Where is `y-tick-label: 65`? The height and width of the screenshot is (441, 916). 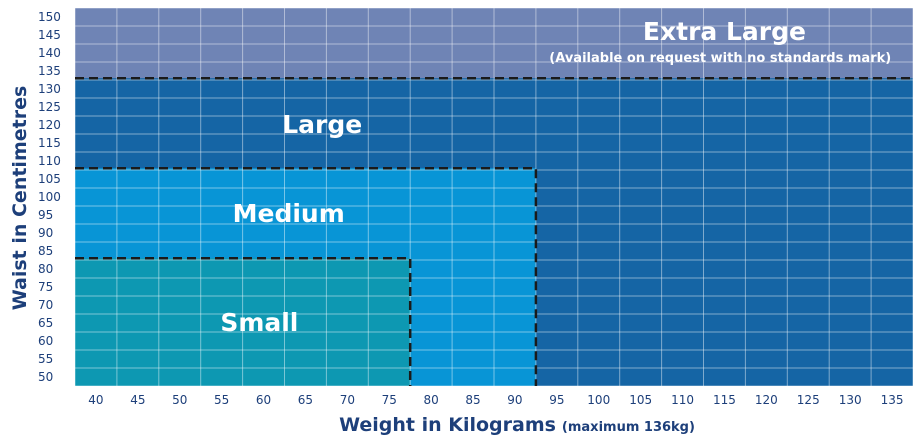 y-tick-label: 65 is located at coordinates (45, 323).